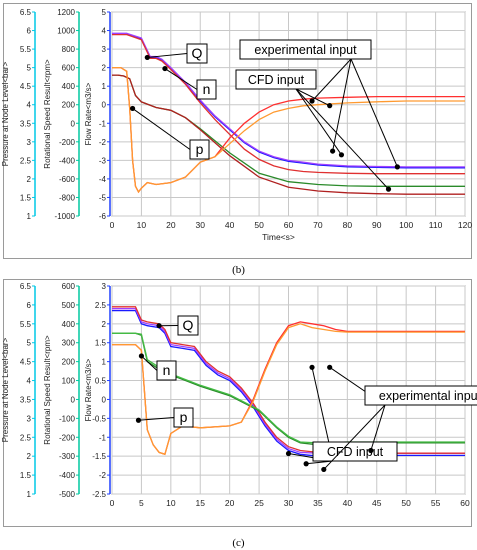 The width and height of the screenshot is (477, 550). What do you see at coordinates (69, 324) in the screenshot?
I see `y-tick-label: 400` at bounding box center [69, 324].